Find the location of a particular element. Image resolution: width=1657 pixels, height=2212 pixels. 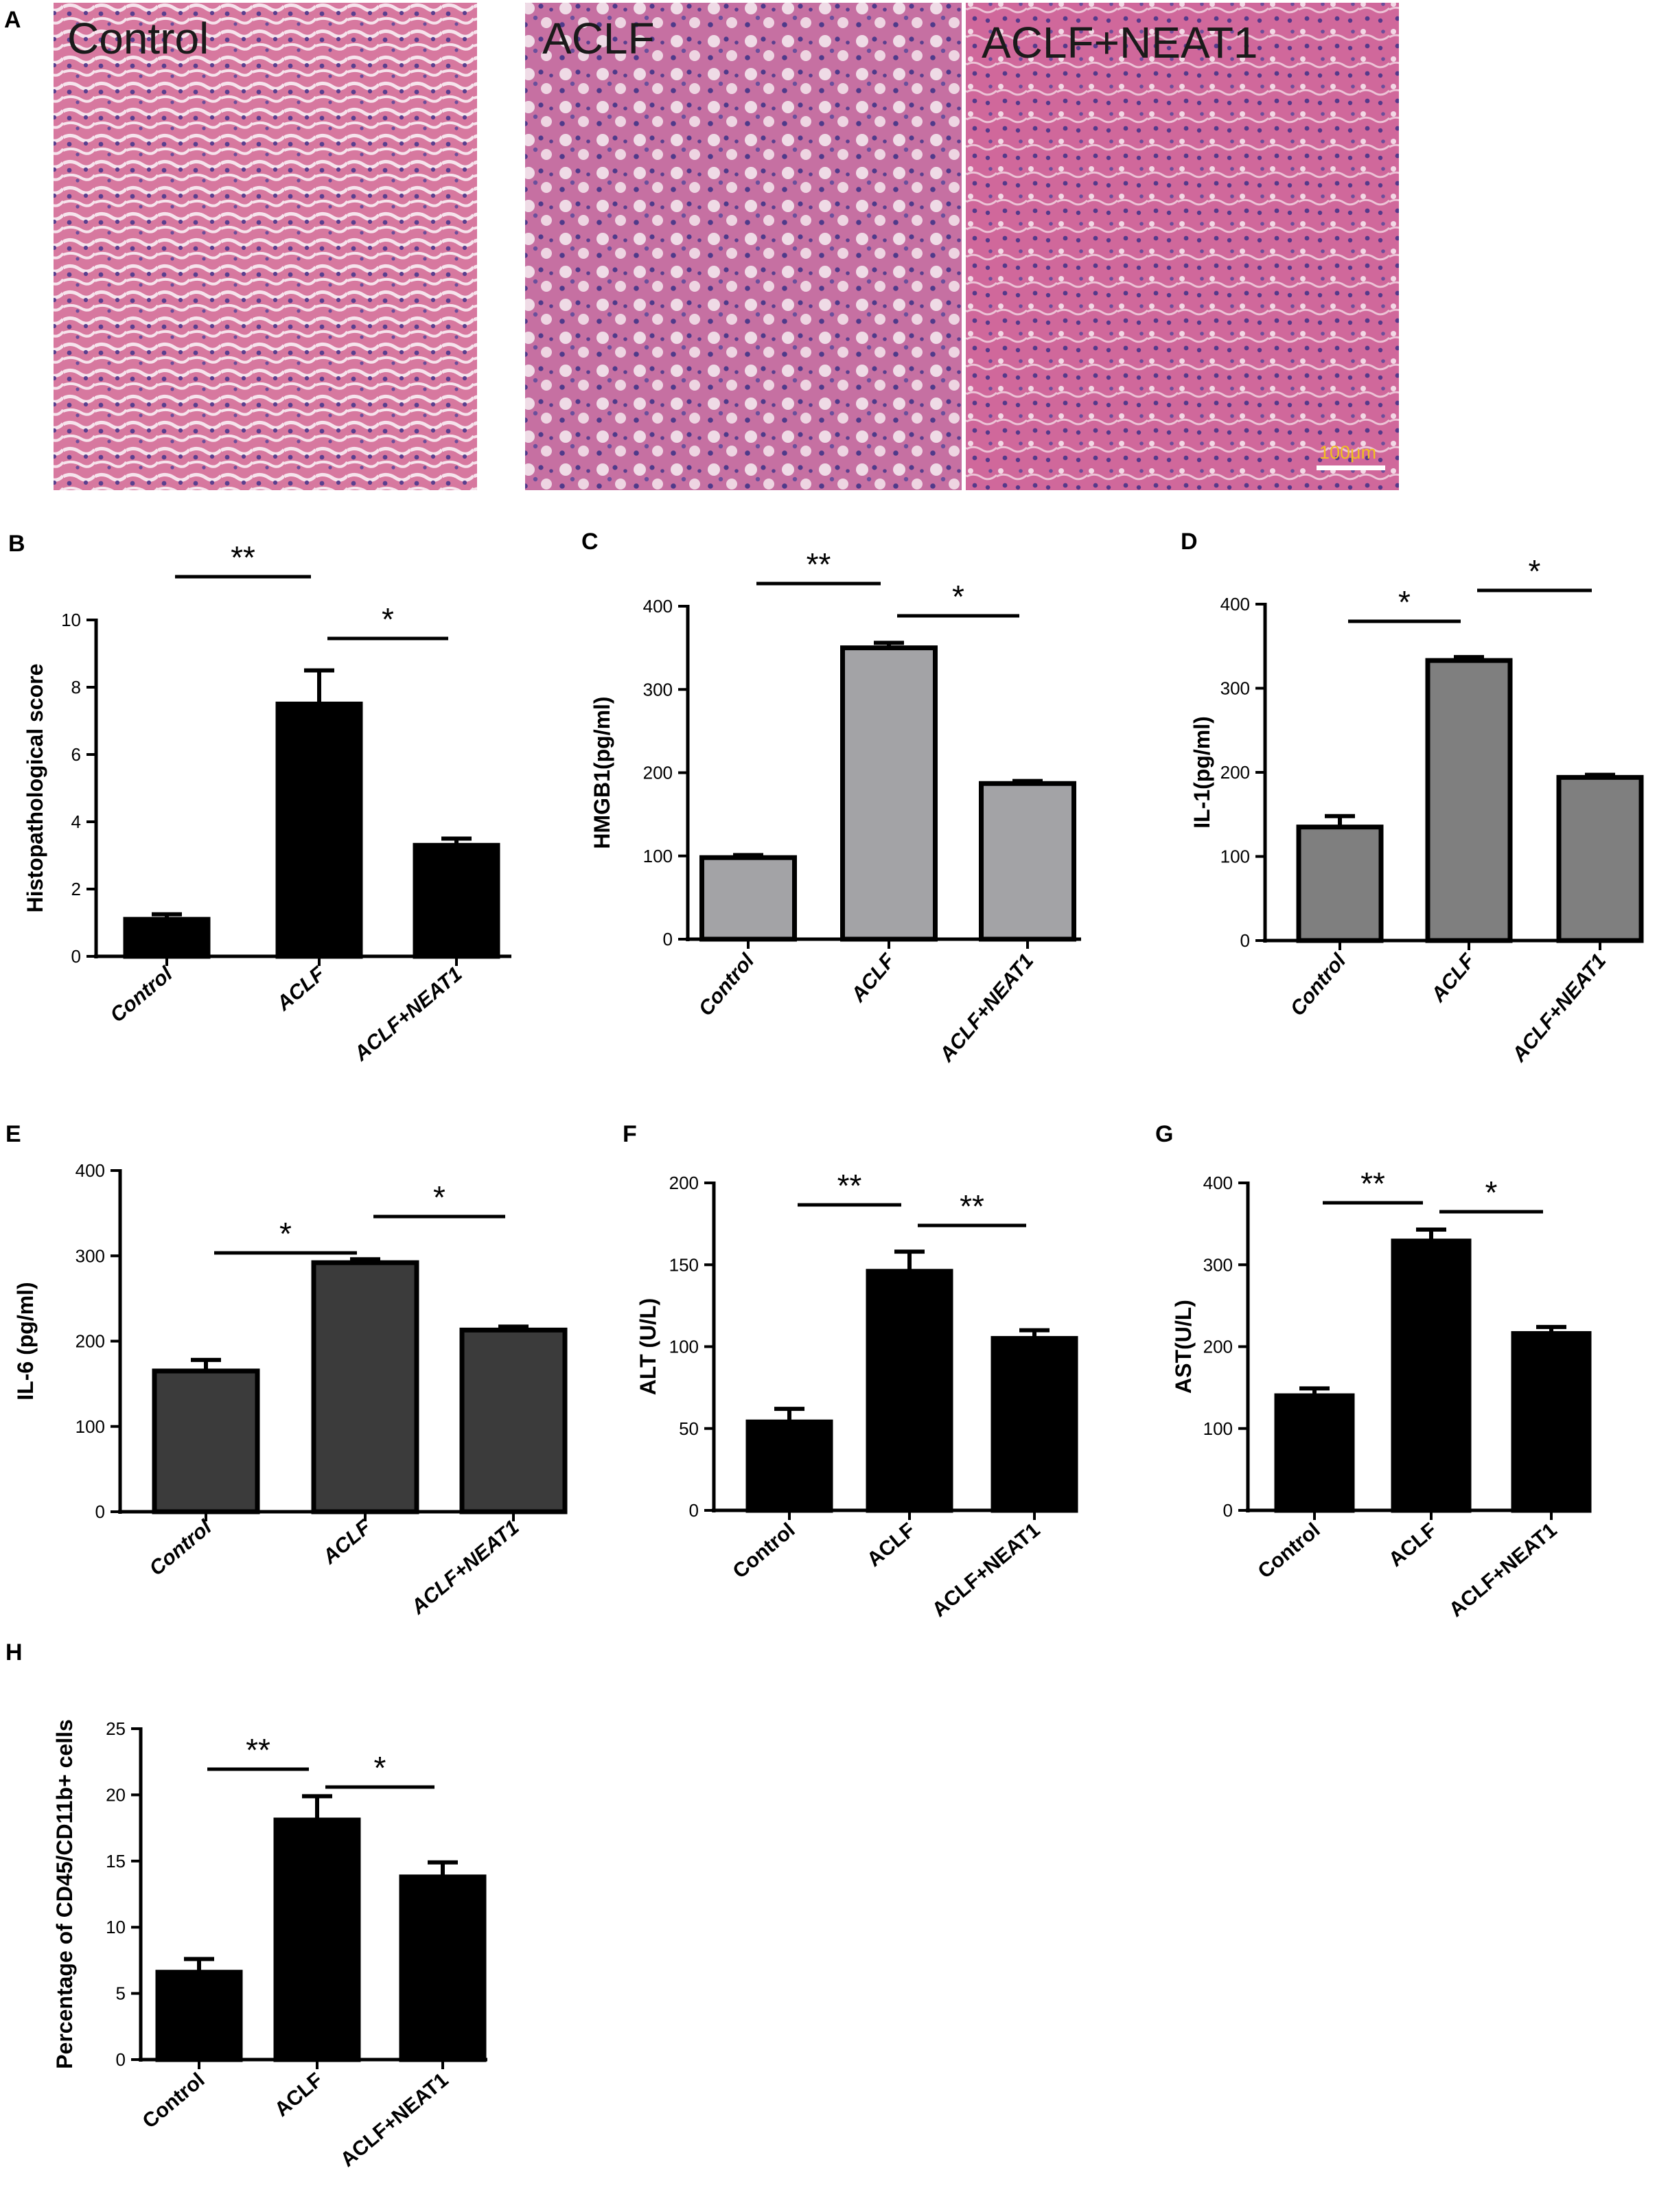

bar-c-aclf-neat1 is located at coordinates (1027, 861).